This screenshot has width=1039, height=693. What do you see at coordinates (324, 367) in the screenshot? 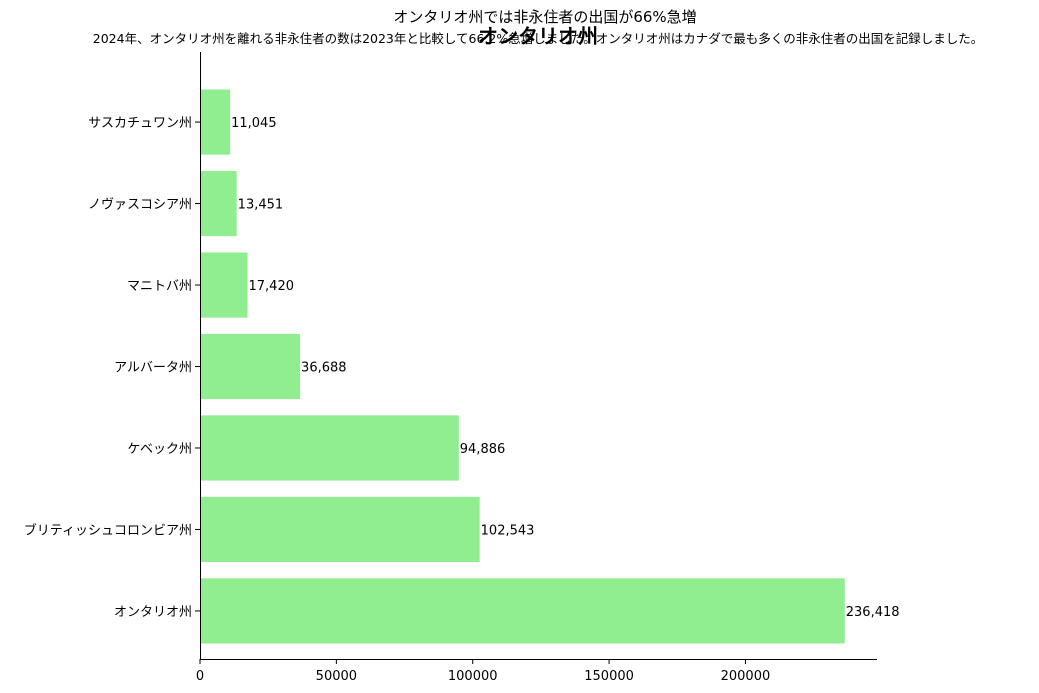
I see `bar-value-label: 36,688` at bounding box center [324, 367].